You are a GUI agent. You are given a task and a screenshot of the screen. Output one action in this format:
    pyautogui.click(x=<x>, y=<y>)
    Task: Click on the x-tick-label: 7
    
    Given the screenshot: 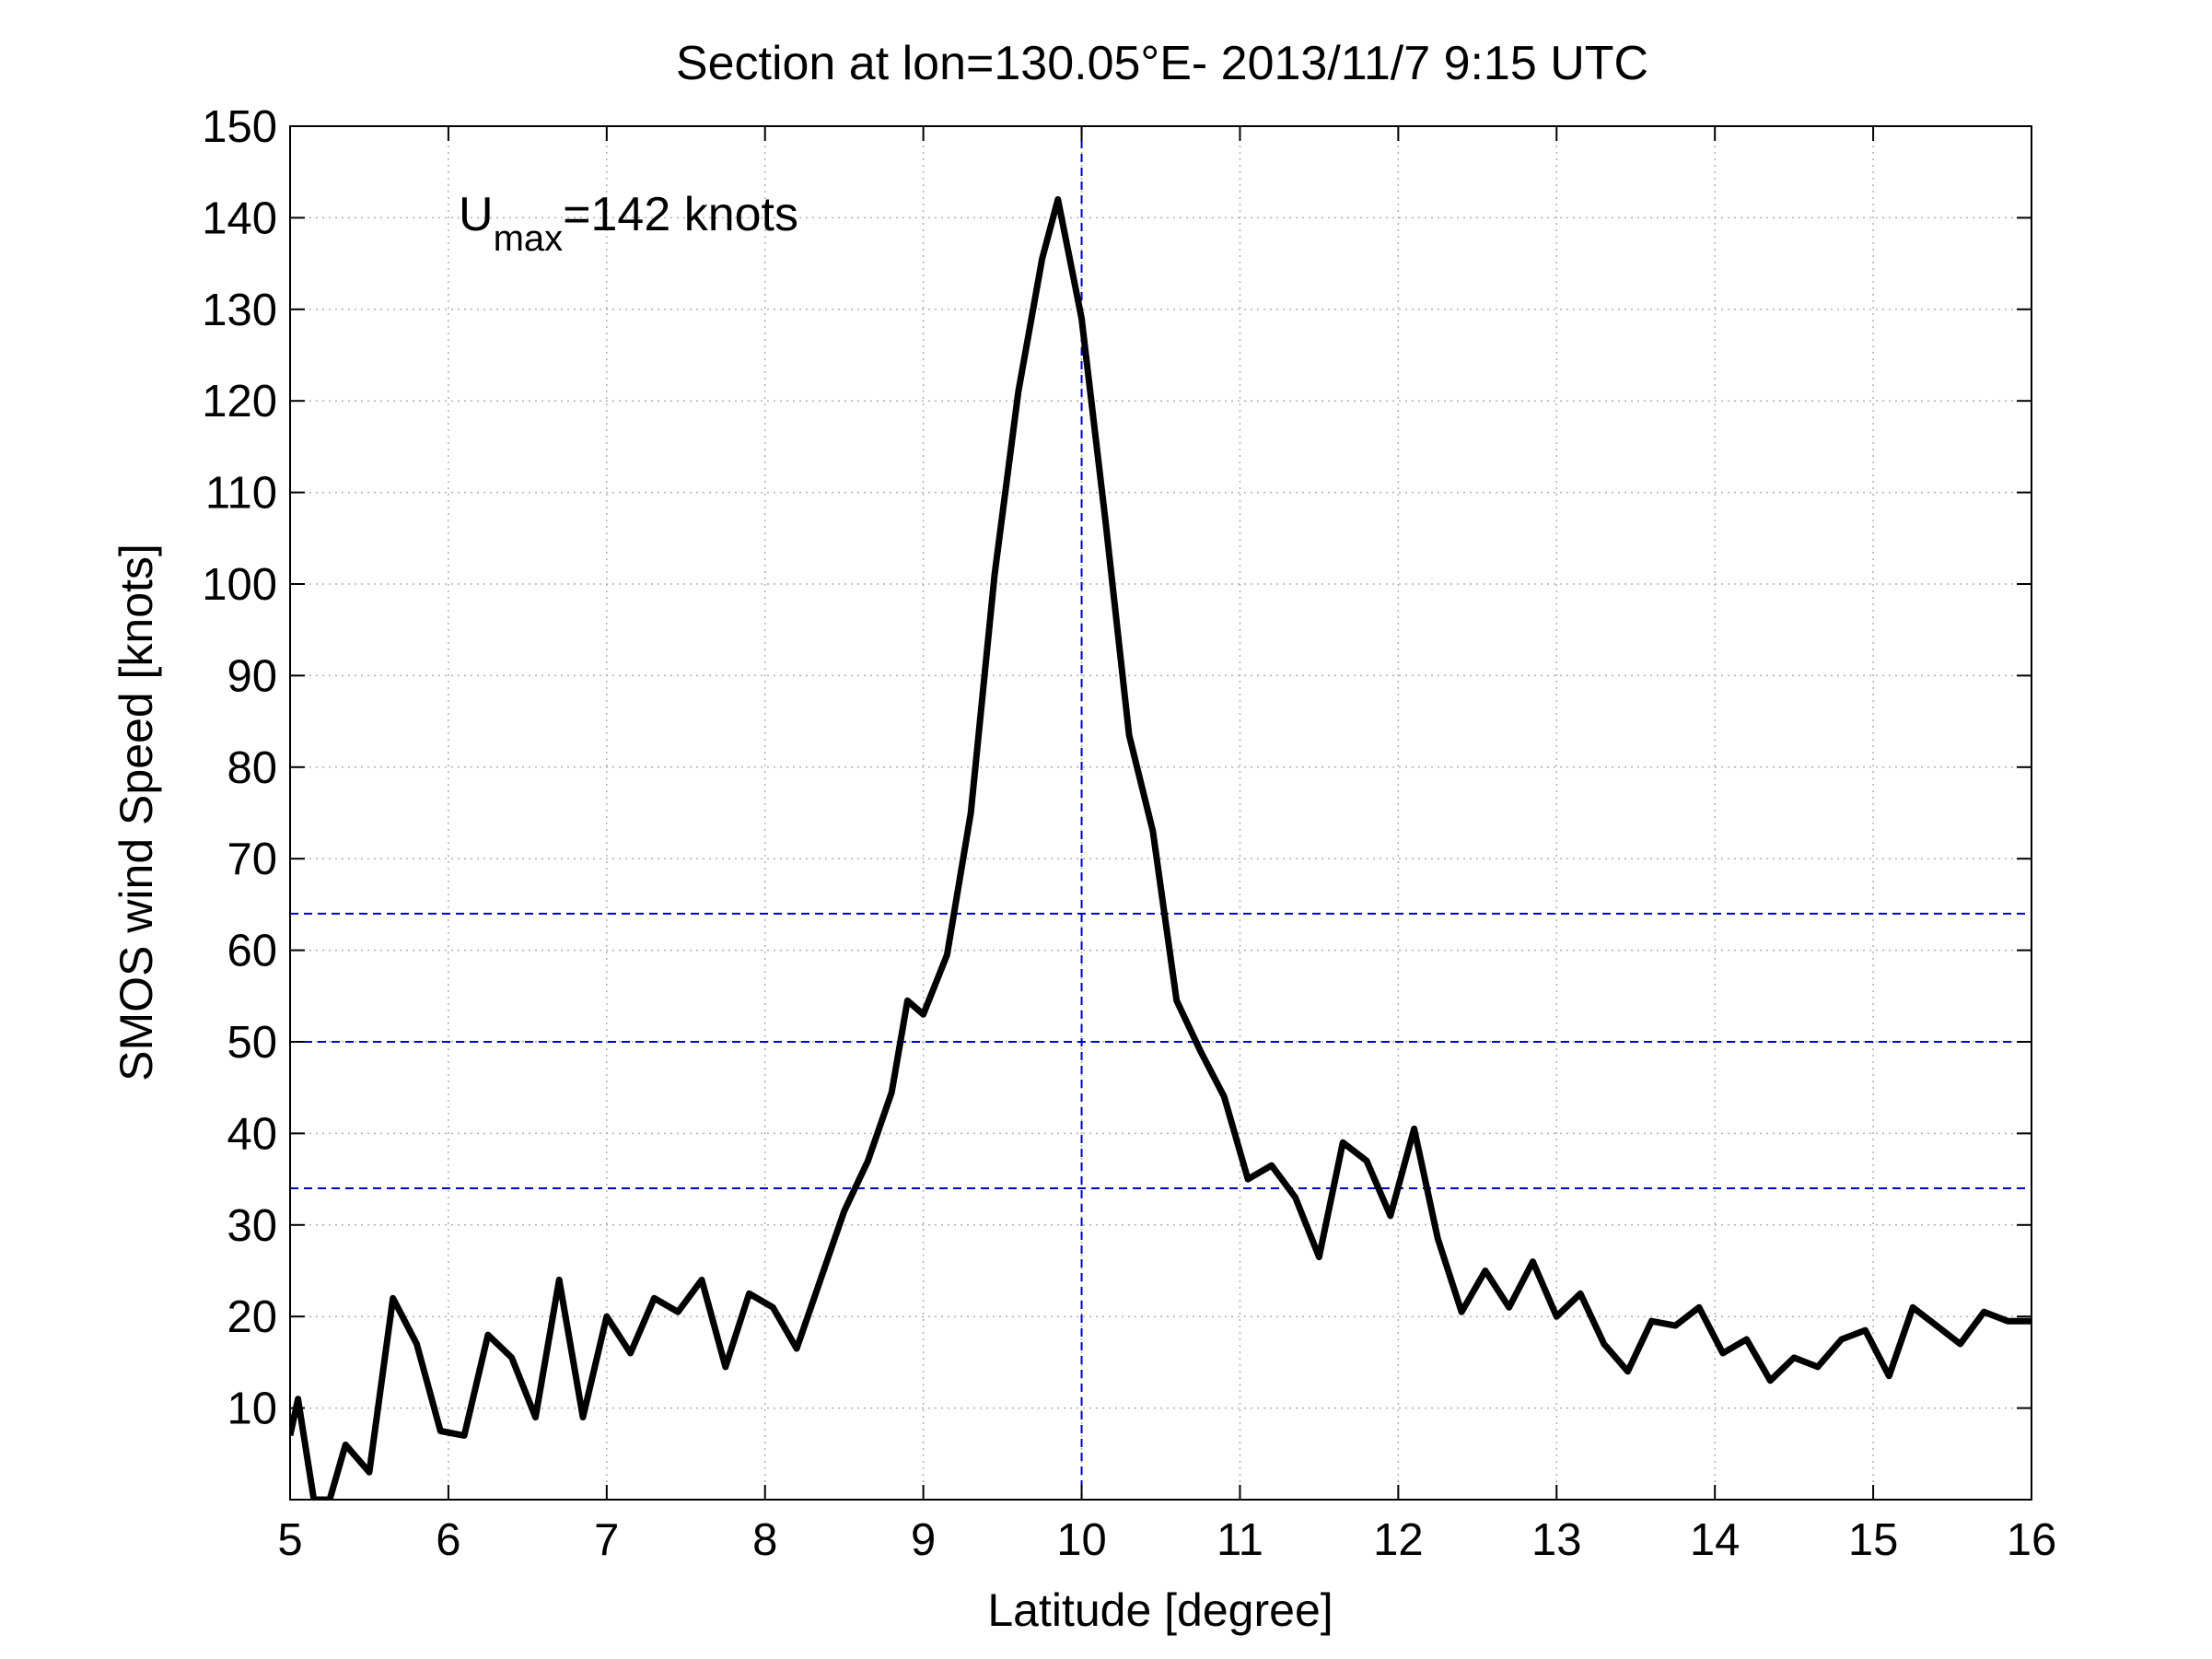 What is the action you would take?
    pyautogui.click(x=607, y=1540)
    